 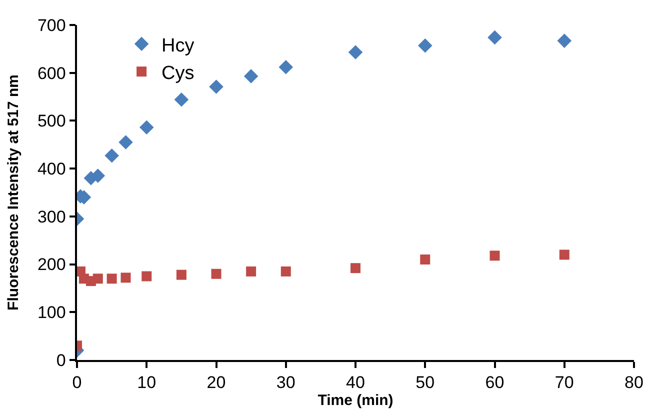 What do you see at coordinates (77, 382) in the screenshot?
I see `x-tick-label: 0` at bounding box center [77, 382].